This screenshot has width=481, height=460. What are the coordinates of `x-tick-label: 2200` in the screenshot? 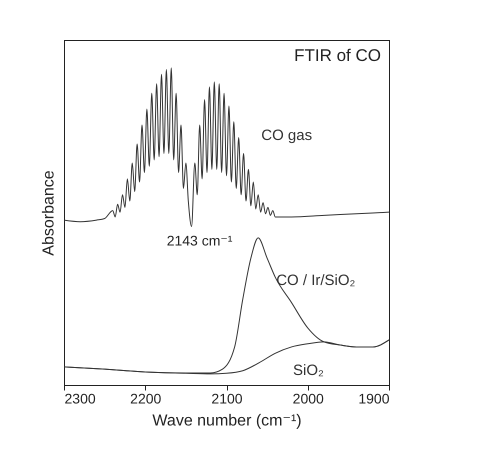 It's located at (146, 398).